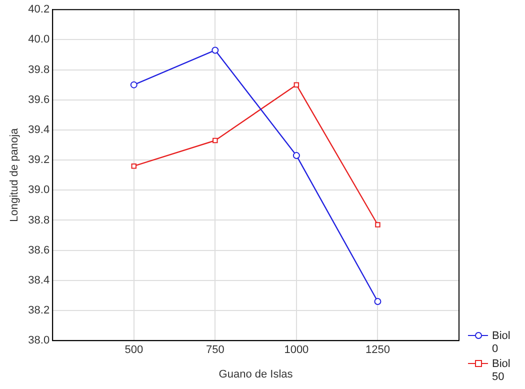 The height and width of the screenshot is (389, 525). What do you see at coordinates (134, 350) in the screenshot?
I see `x-tick-label: 500` at bounding box center [134, 350].